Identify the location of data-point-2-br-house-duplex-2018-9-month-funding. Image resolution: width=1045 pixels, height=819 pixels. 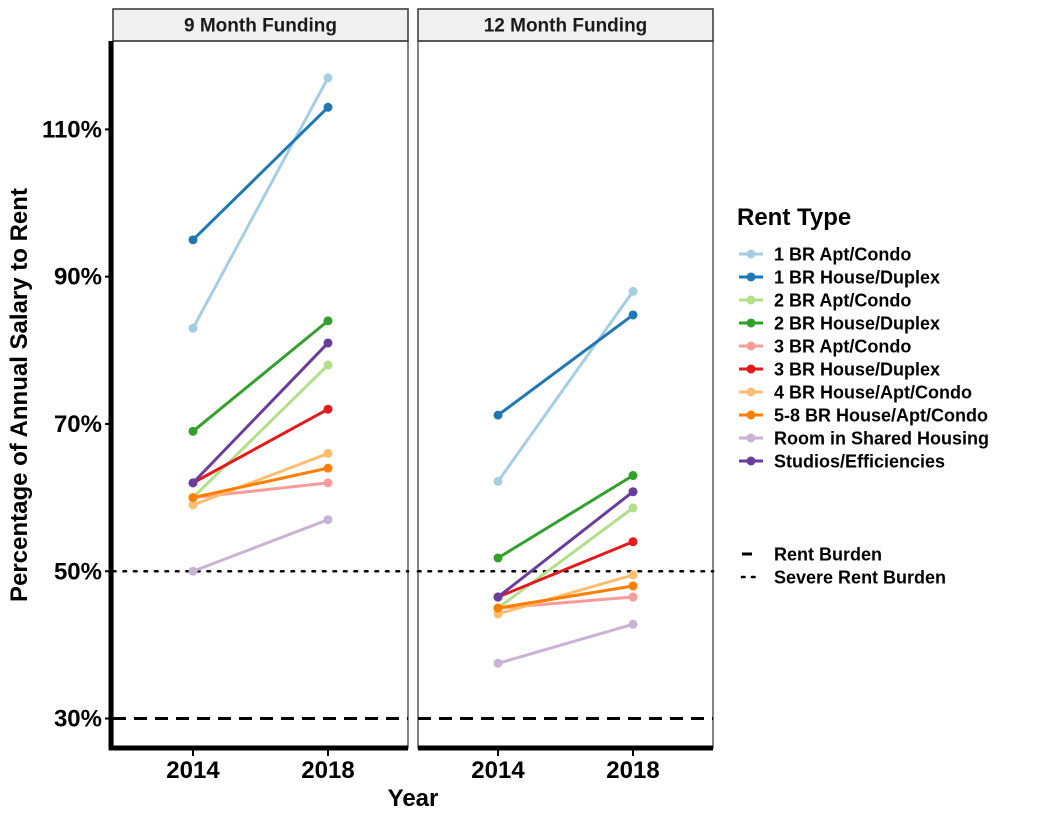
(328, 321).